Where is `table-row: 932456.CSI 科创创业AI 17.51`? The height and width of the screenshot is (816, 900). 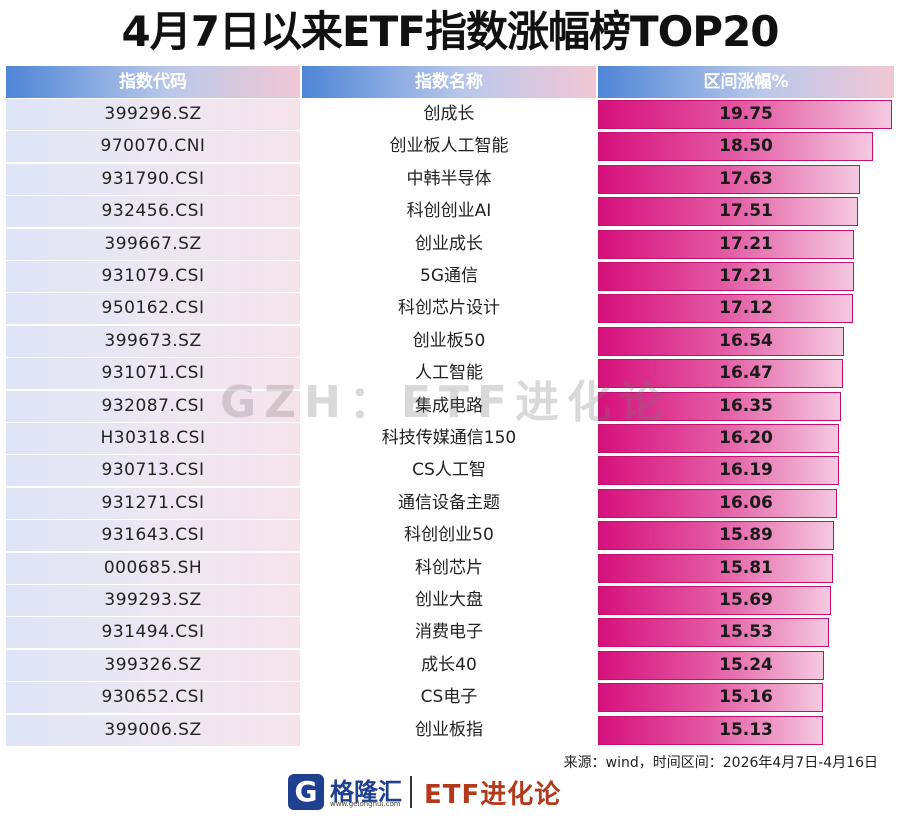 table-row: 932456.CSI 科创创业AI 17.51 is located at coordinates (450, 212).